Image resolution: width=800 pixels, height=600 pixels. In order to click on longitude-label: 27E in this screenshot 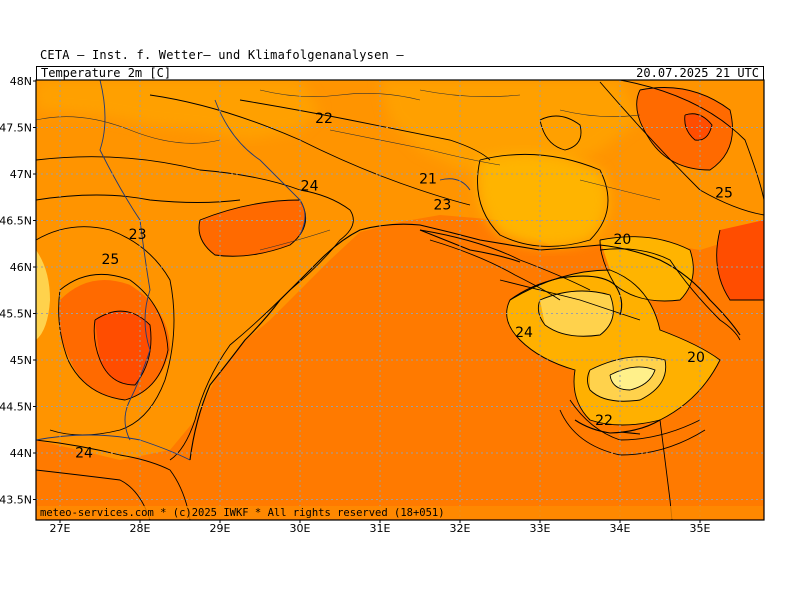, I will do `click(60, 528)`.